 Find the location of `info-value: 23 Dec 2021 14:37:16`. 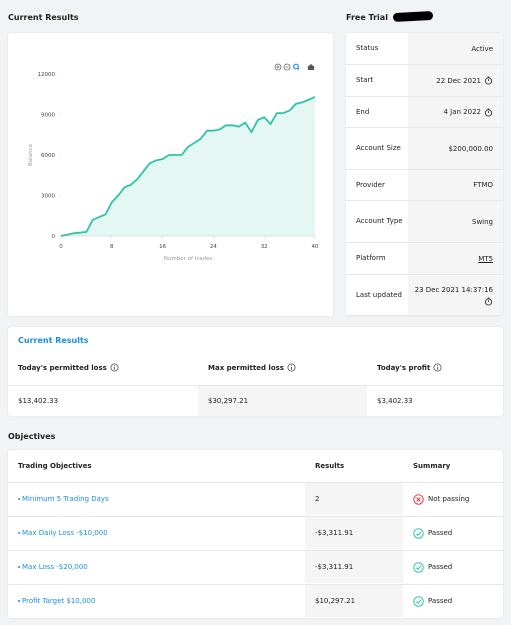

info-value: 23 Dec 2021 14:37:16 is located at coordinates (455, 295).